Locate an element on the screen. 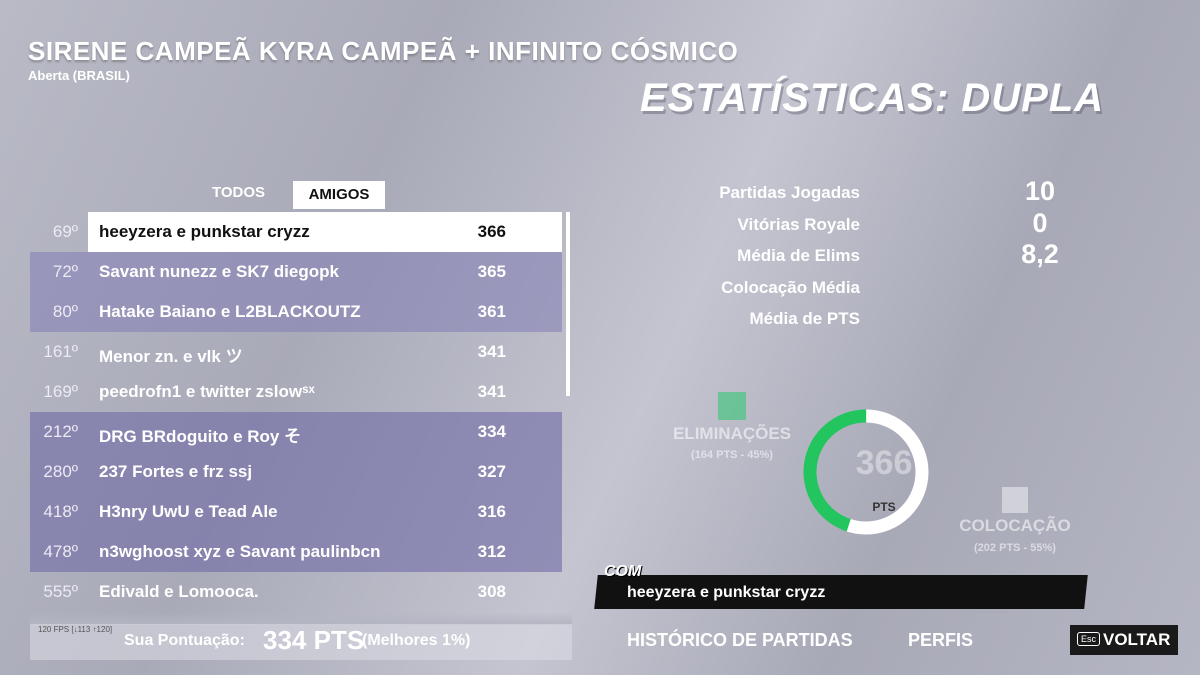  total-points: 366 is located at coordinates (884, 463).